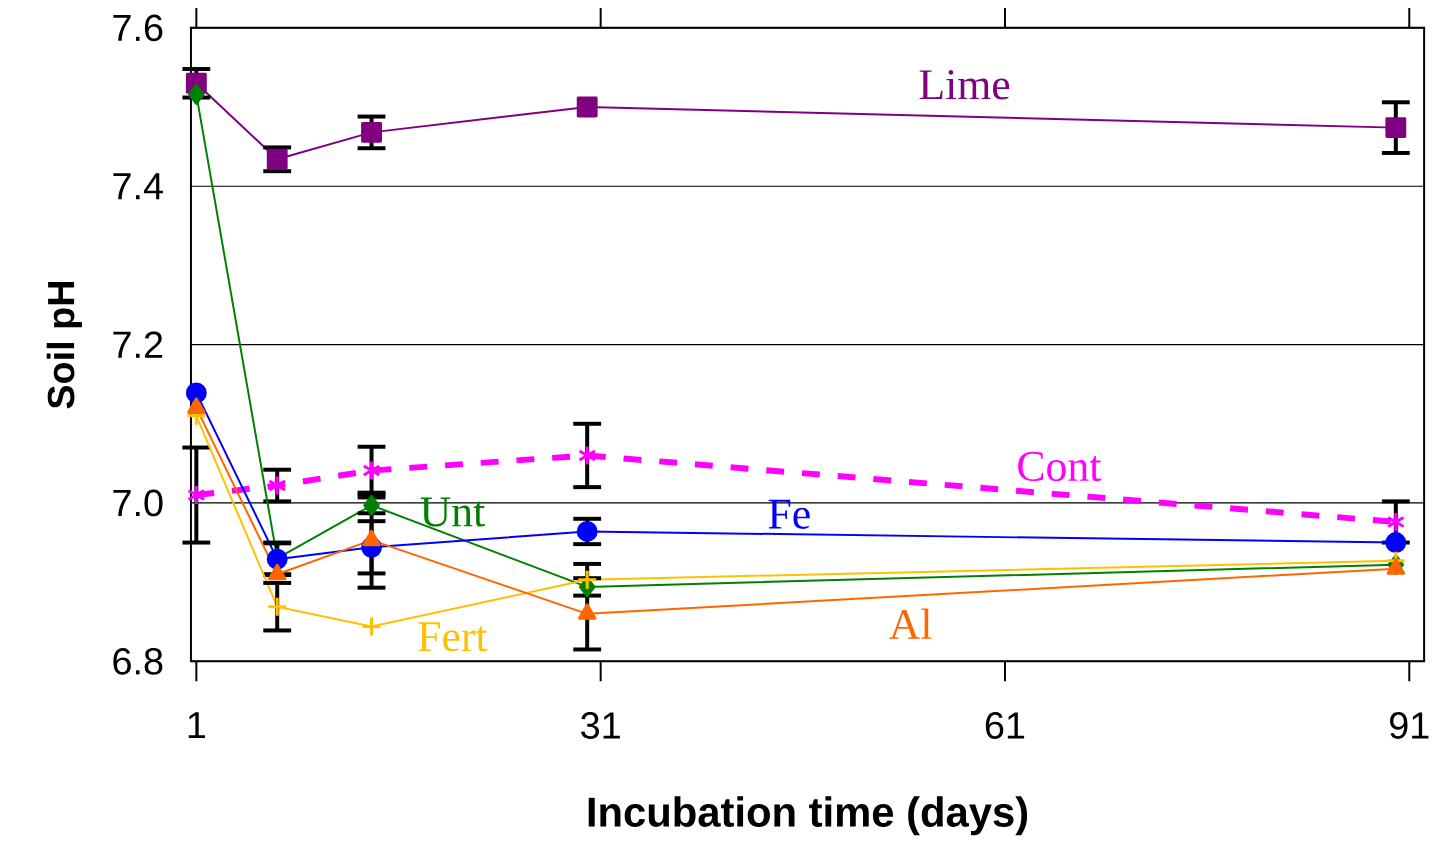 The height and width of the screenshot is (864, 1444). Describe the element at coordinates (789, 514) in the screenshot. I see `series-label: Fe` at that location.